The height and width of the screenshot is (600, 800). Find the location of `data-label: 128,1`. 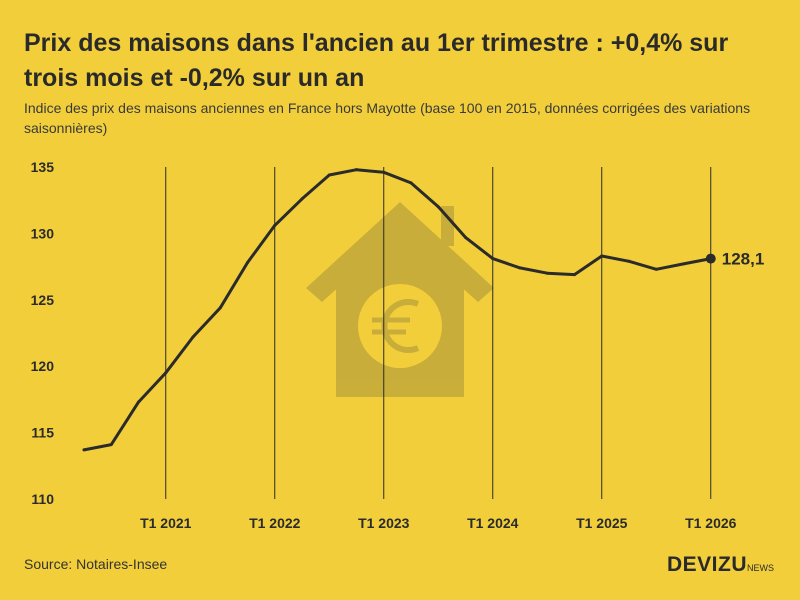

data-label: 128,1 is located at coordinates (743, 259).